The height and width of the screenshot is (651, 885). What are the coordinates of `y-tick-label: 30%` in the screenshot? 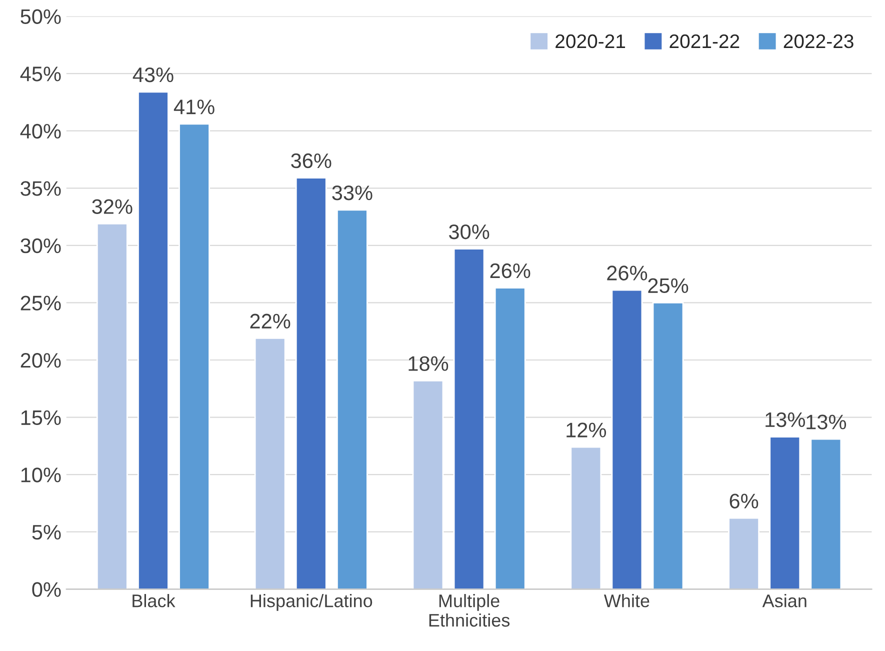 It's located at (40, 246).